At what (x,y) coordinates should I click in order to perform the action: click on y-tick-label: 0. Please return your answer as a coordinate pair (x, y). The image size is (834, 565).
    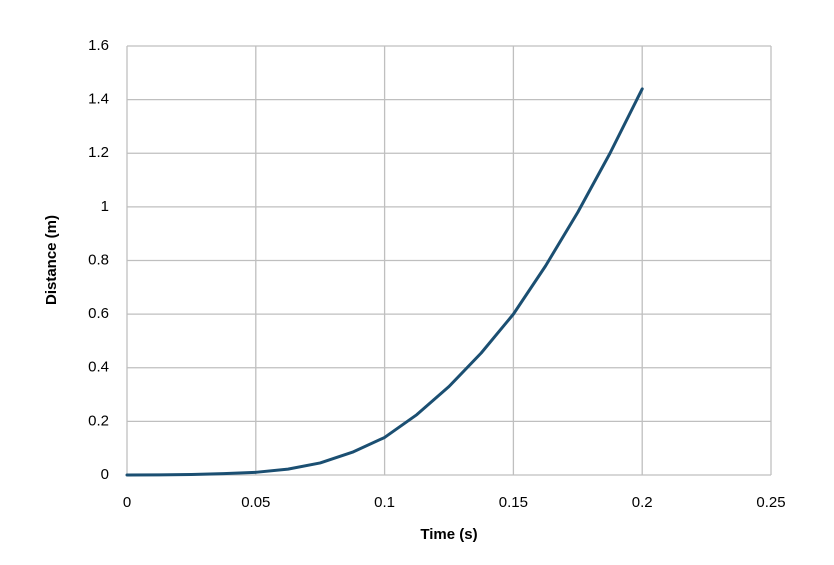
    Looking at the image, I should click on (105, 474).